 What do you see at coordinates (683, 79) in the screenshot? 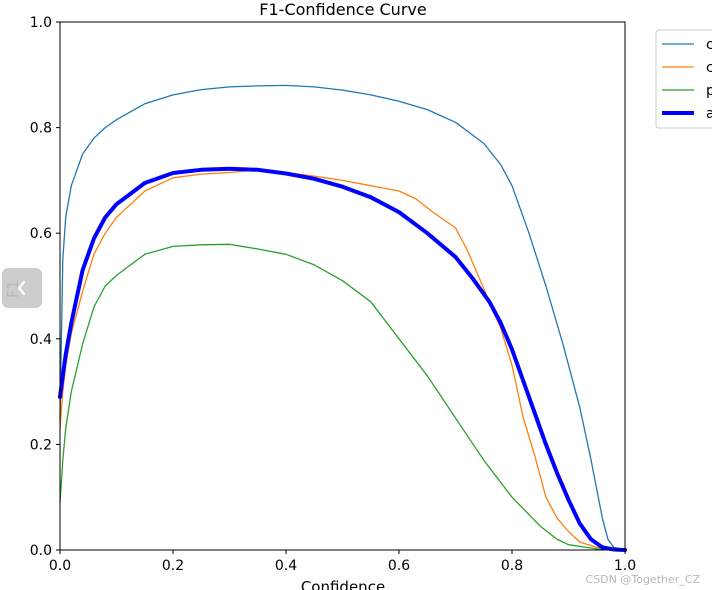
I see `legend-box` at bounding box center [683, 79].